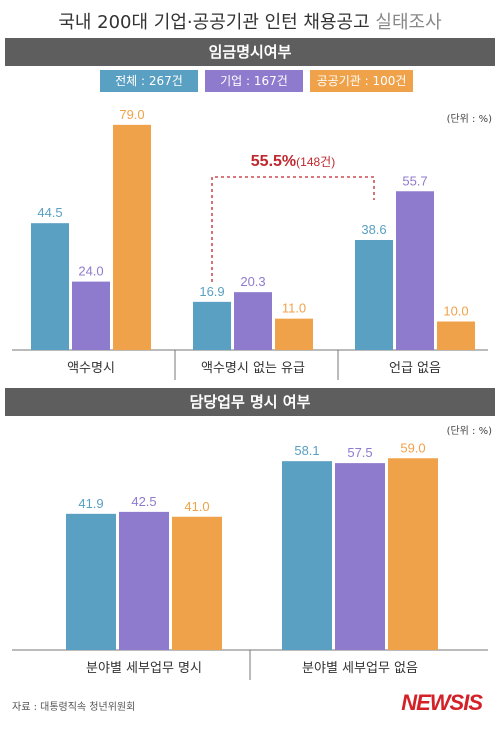 The width and height of the screenshot is (500, 739). I want to click on chart1-value-label: 20.3, so click(252, 281).